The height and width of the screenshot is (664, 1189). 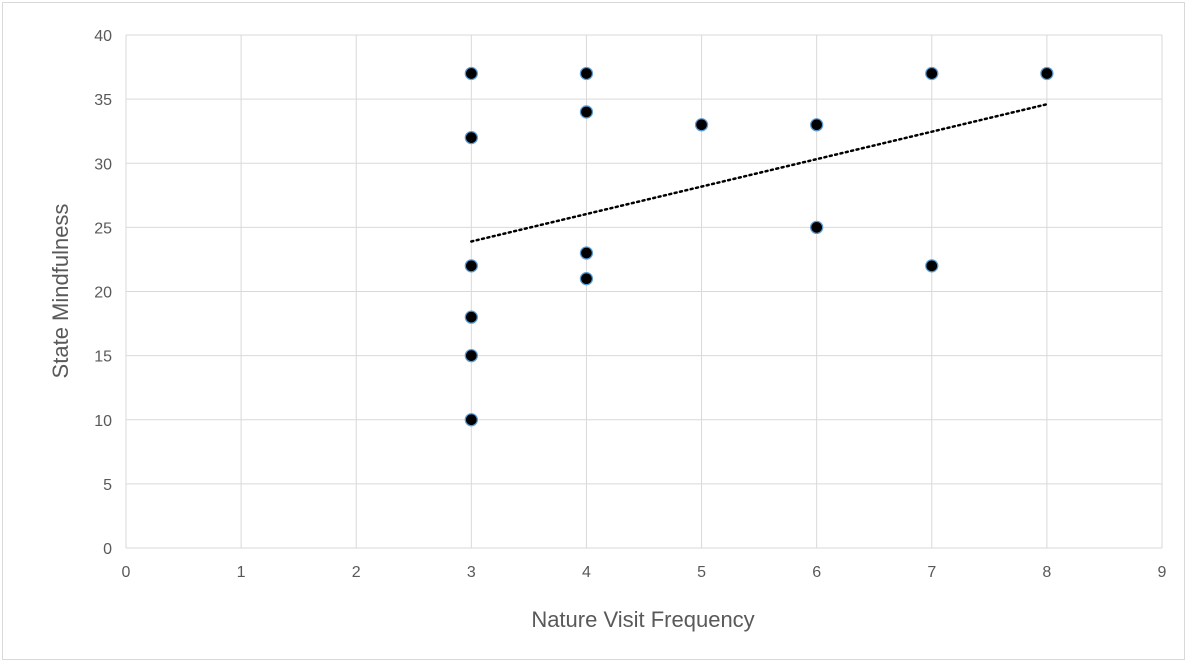 I want to click on y-tick-label: 0, so click(x=107, y=549).